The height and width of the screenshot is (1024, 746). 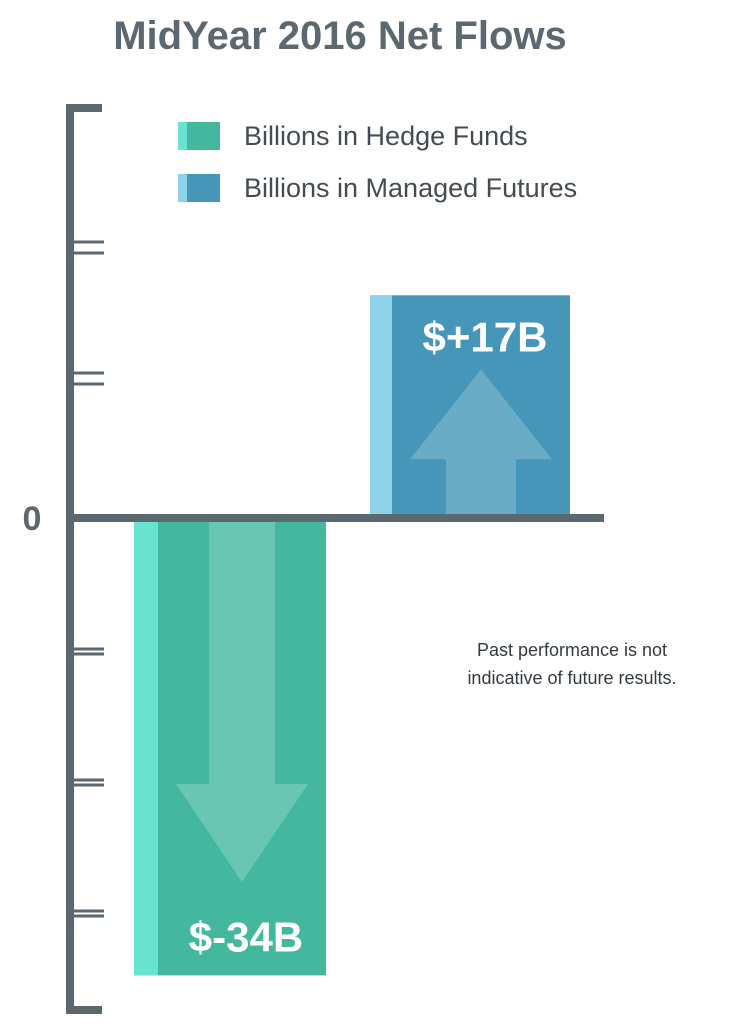 I want to click on bar-value-label: $+17B, so click(x=485, y=336).